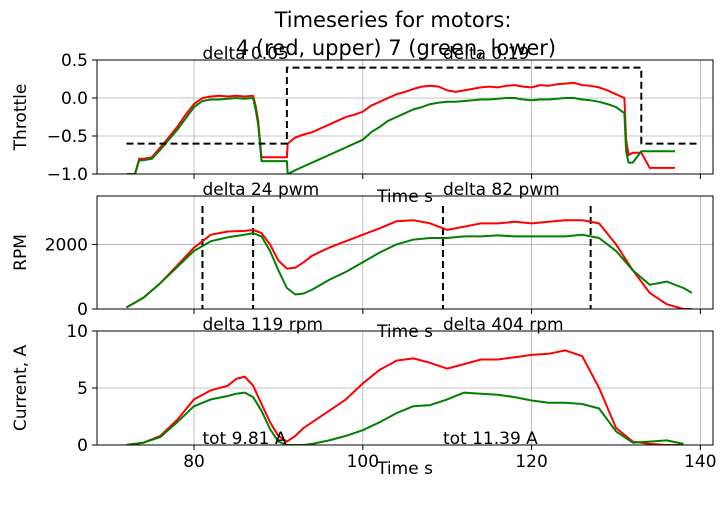 This screenshot has width=725, height=508. I want to click on annotation-label: delta 119 rpm, so click(262, 325).